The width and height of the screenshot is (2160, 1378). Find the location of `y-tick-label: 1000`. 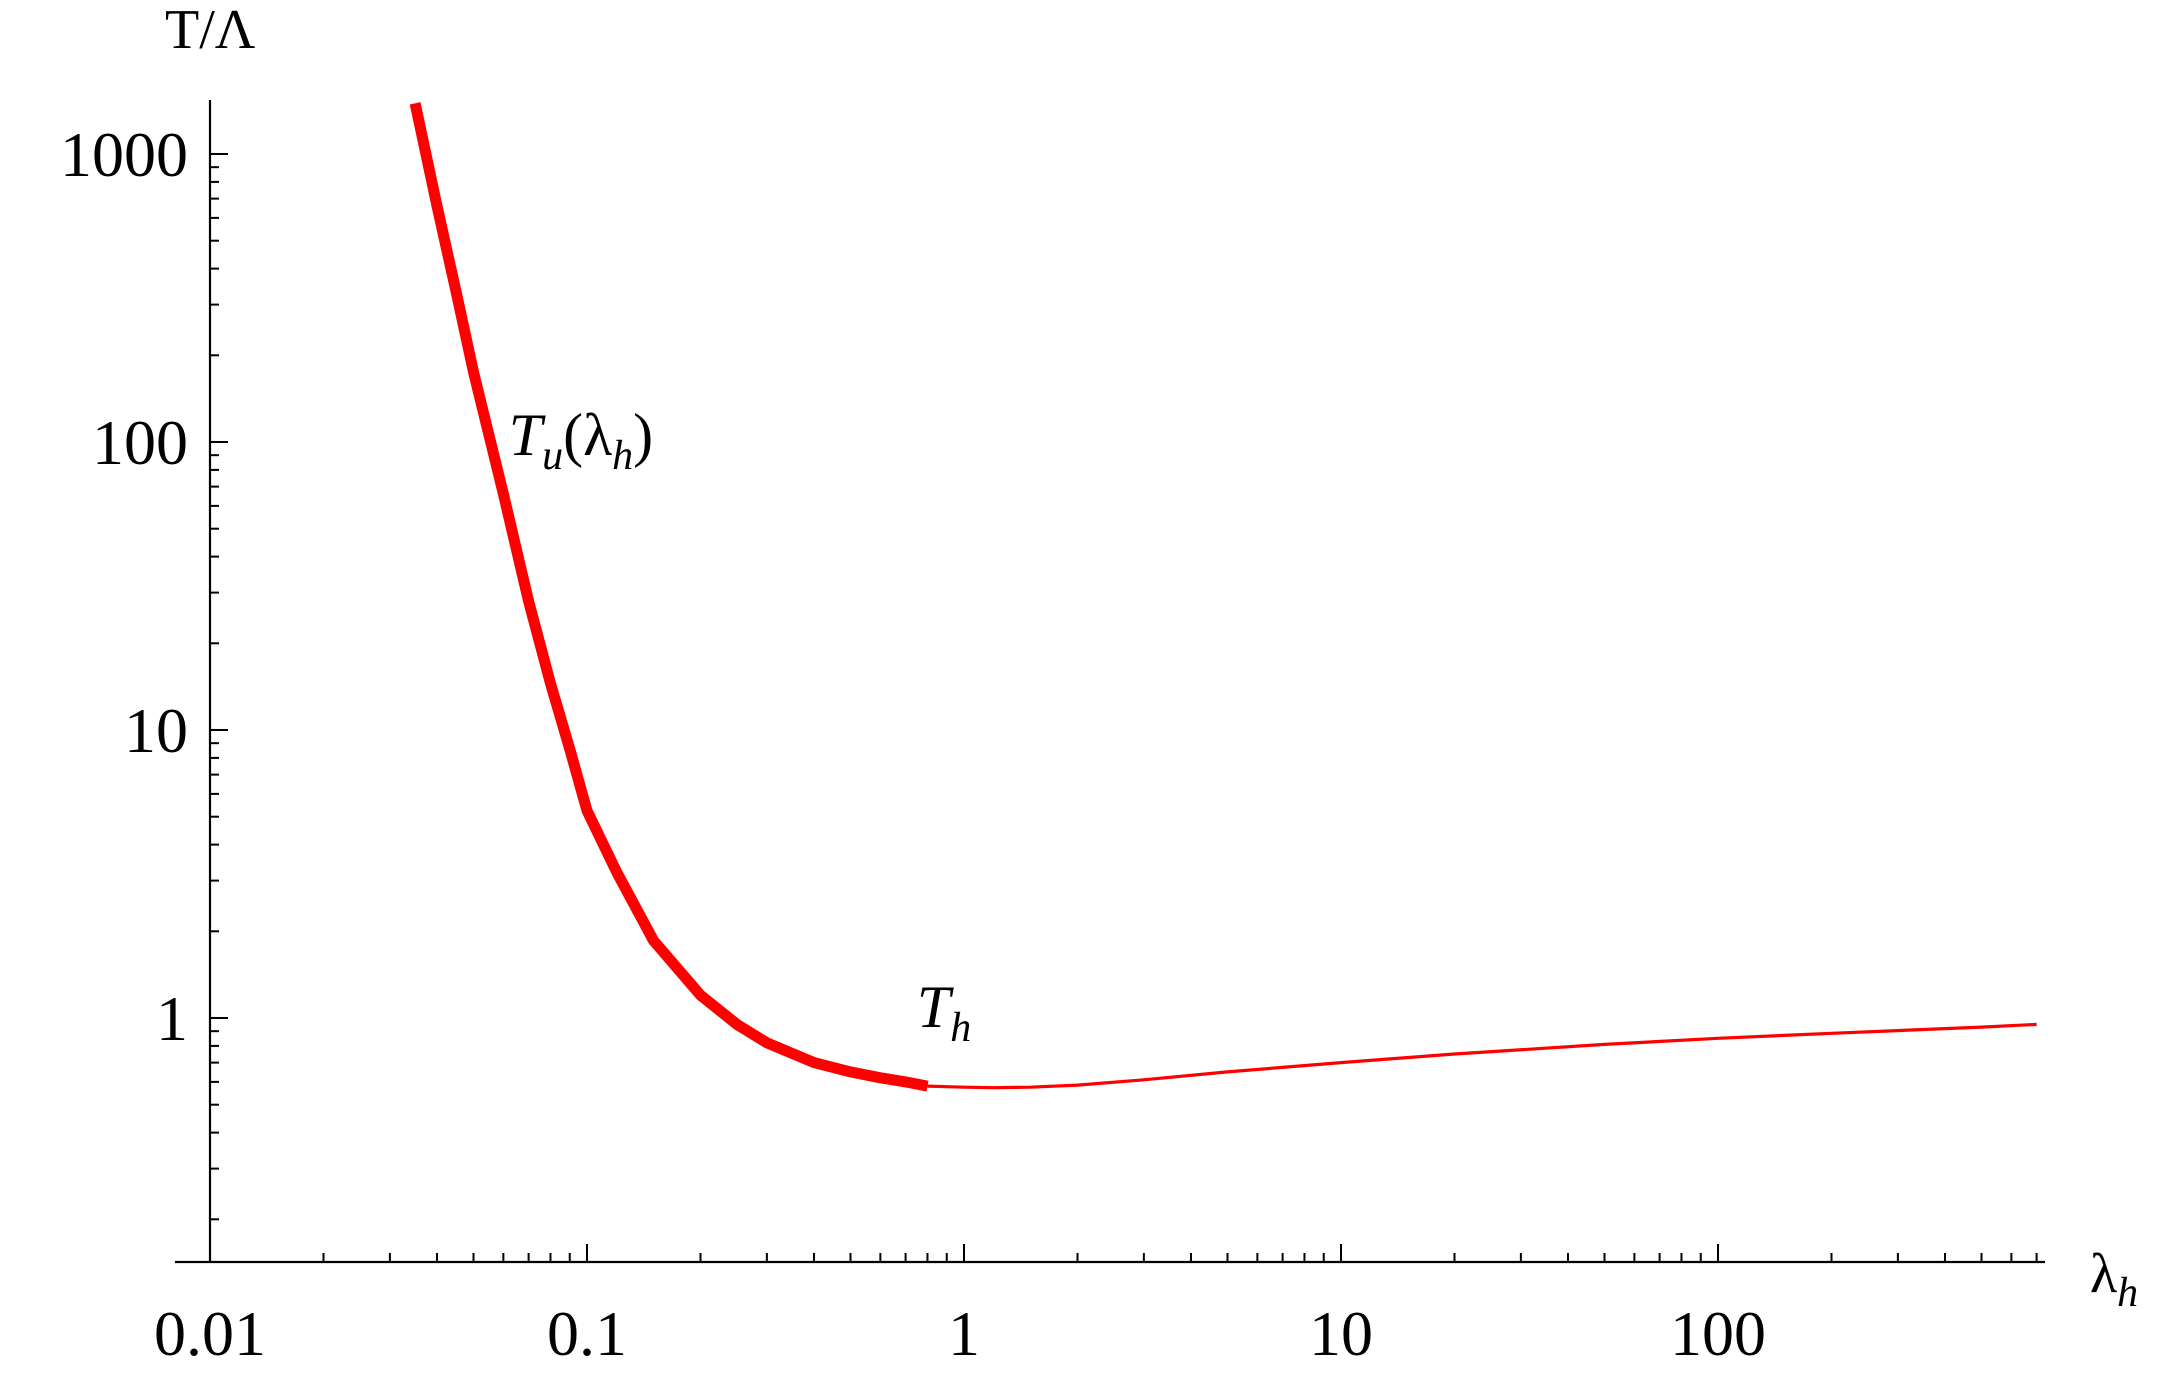

y-tick-label: 1000 is located at coordinates (124, 154).